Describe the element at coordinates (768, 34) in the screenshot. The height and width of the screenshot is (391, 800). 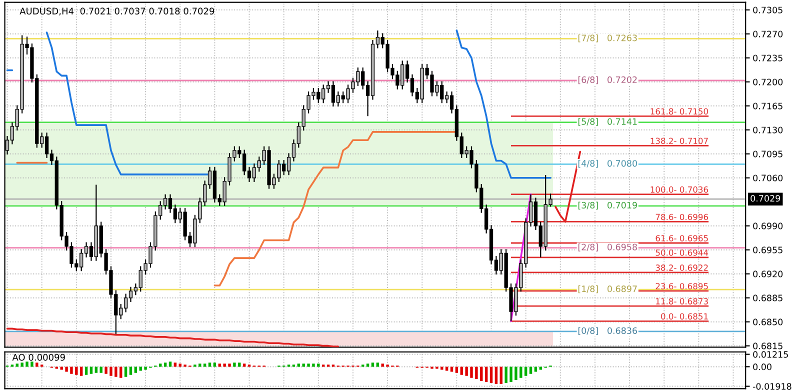
I see `y-tick-label: 0.7270` at that location.